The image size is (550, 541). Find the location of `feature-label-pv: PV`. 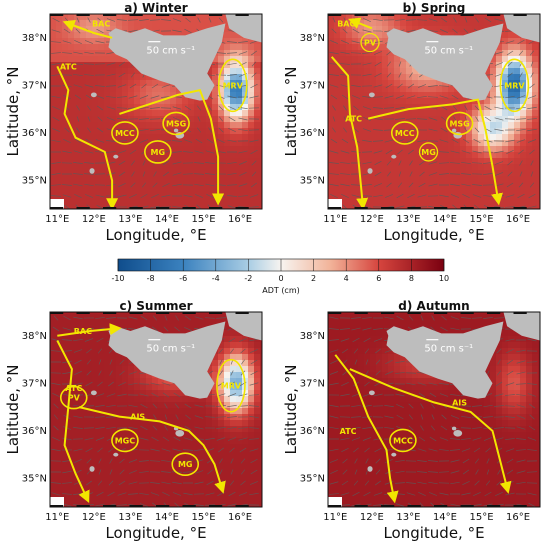

feature-label-pv: PV is located at coordinates (370, 43).